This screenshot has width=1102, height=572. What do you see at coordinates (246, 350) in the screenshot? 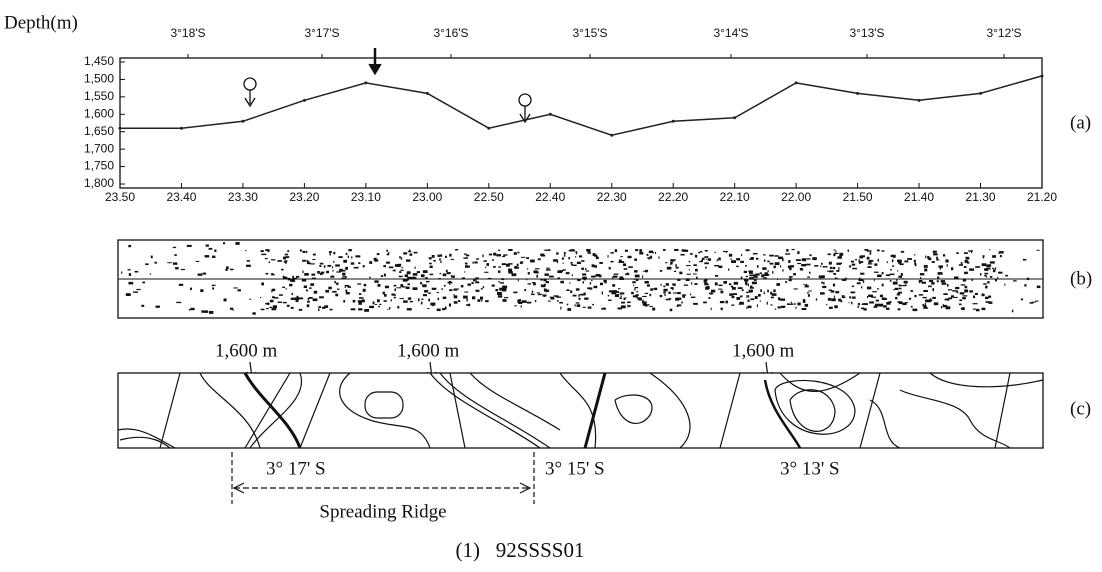
I see `depth-label: 1,600 m` at bounding box center [246, 350].